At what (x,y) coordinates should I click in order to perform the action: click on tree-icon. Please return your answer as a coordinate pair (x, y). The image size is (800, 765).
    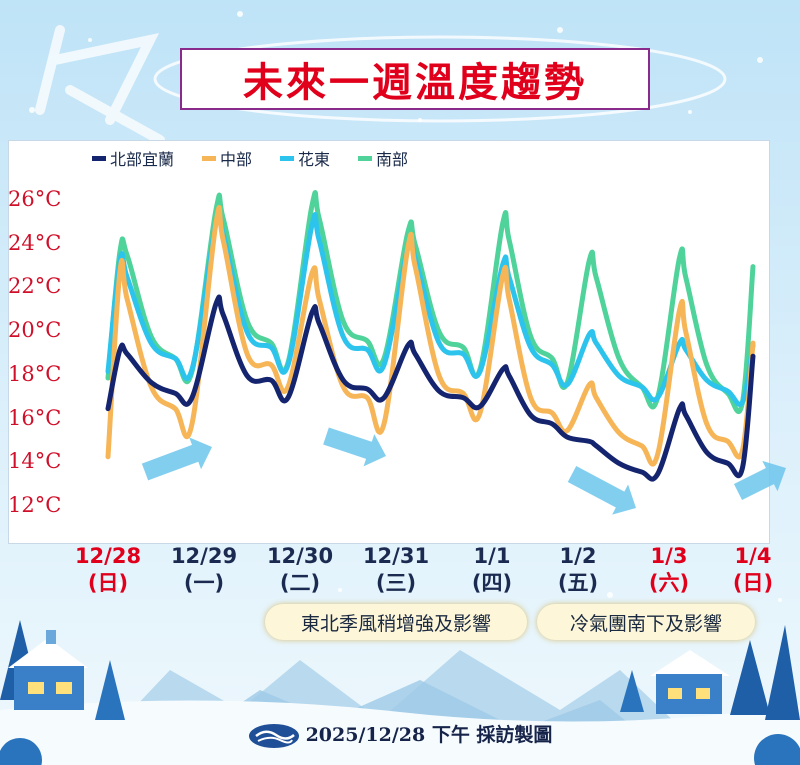
    Looking at the image, I should click on (710, 672).